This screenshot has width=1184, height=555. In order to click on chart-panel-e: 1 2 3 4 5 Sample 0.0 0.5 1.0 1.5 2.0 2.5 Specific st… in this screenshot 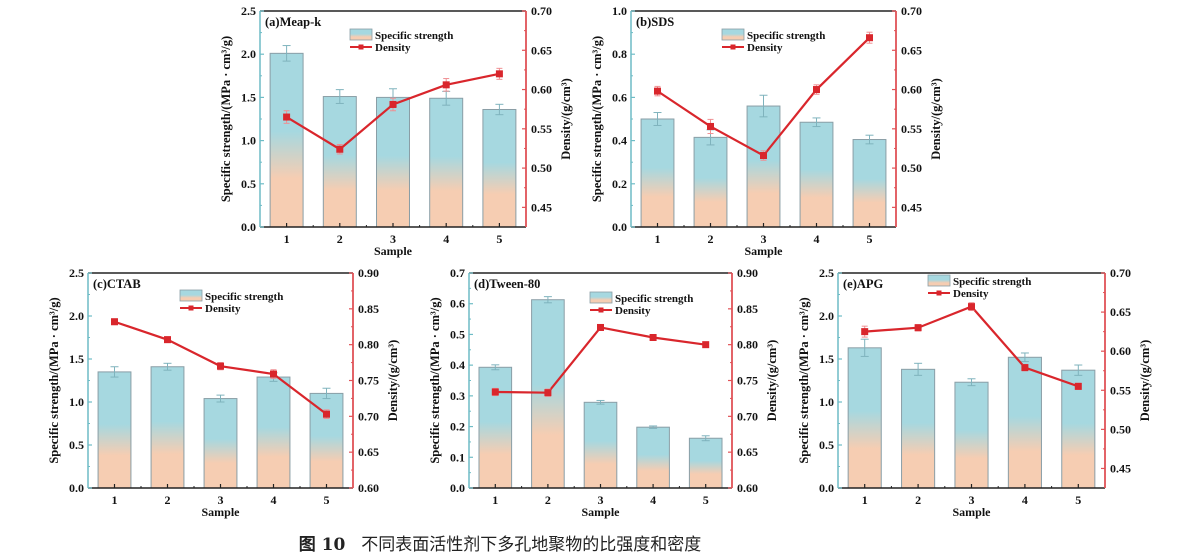, I will do `click(974, 392)`.